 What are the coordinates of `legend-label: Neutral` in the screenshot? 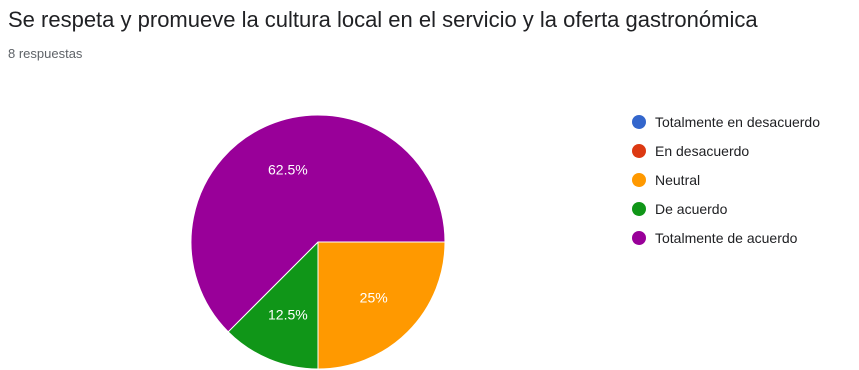 It's located at (678, 179).